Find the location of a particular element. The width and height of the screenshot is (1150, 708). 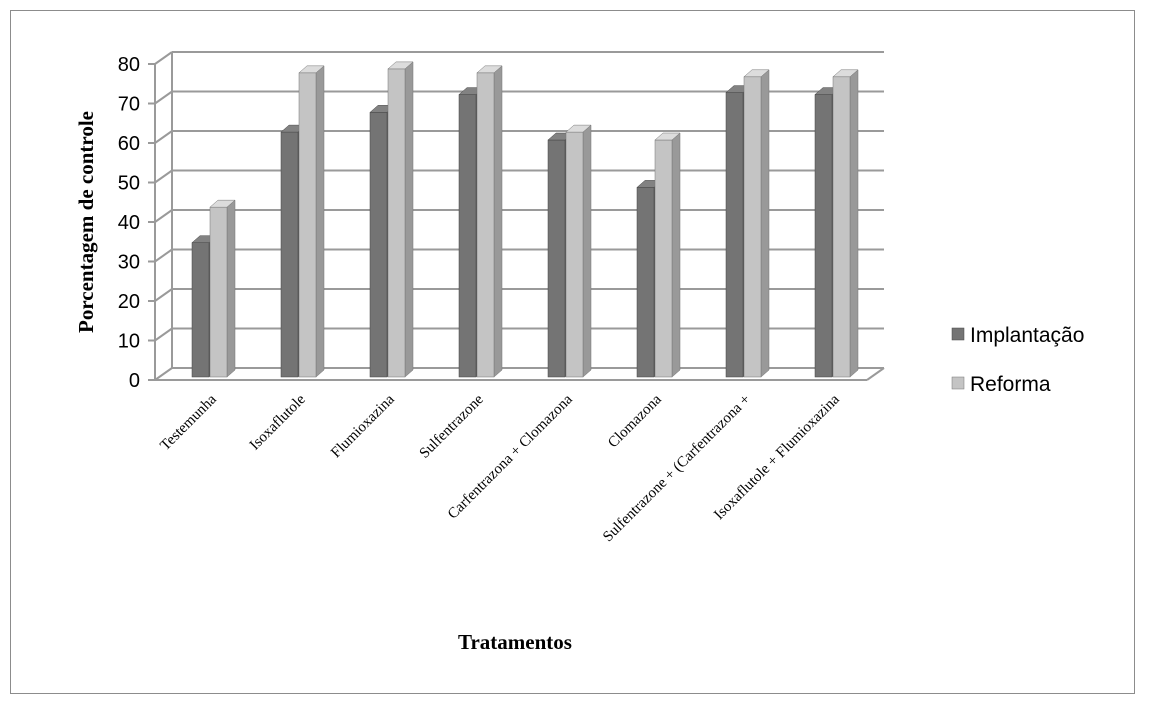

legend-item-reforma: Reforma is located at coordinates (1001, 384).